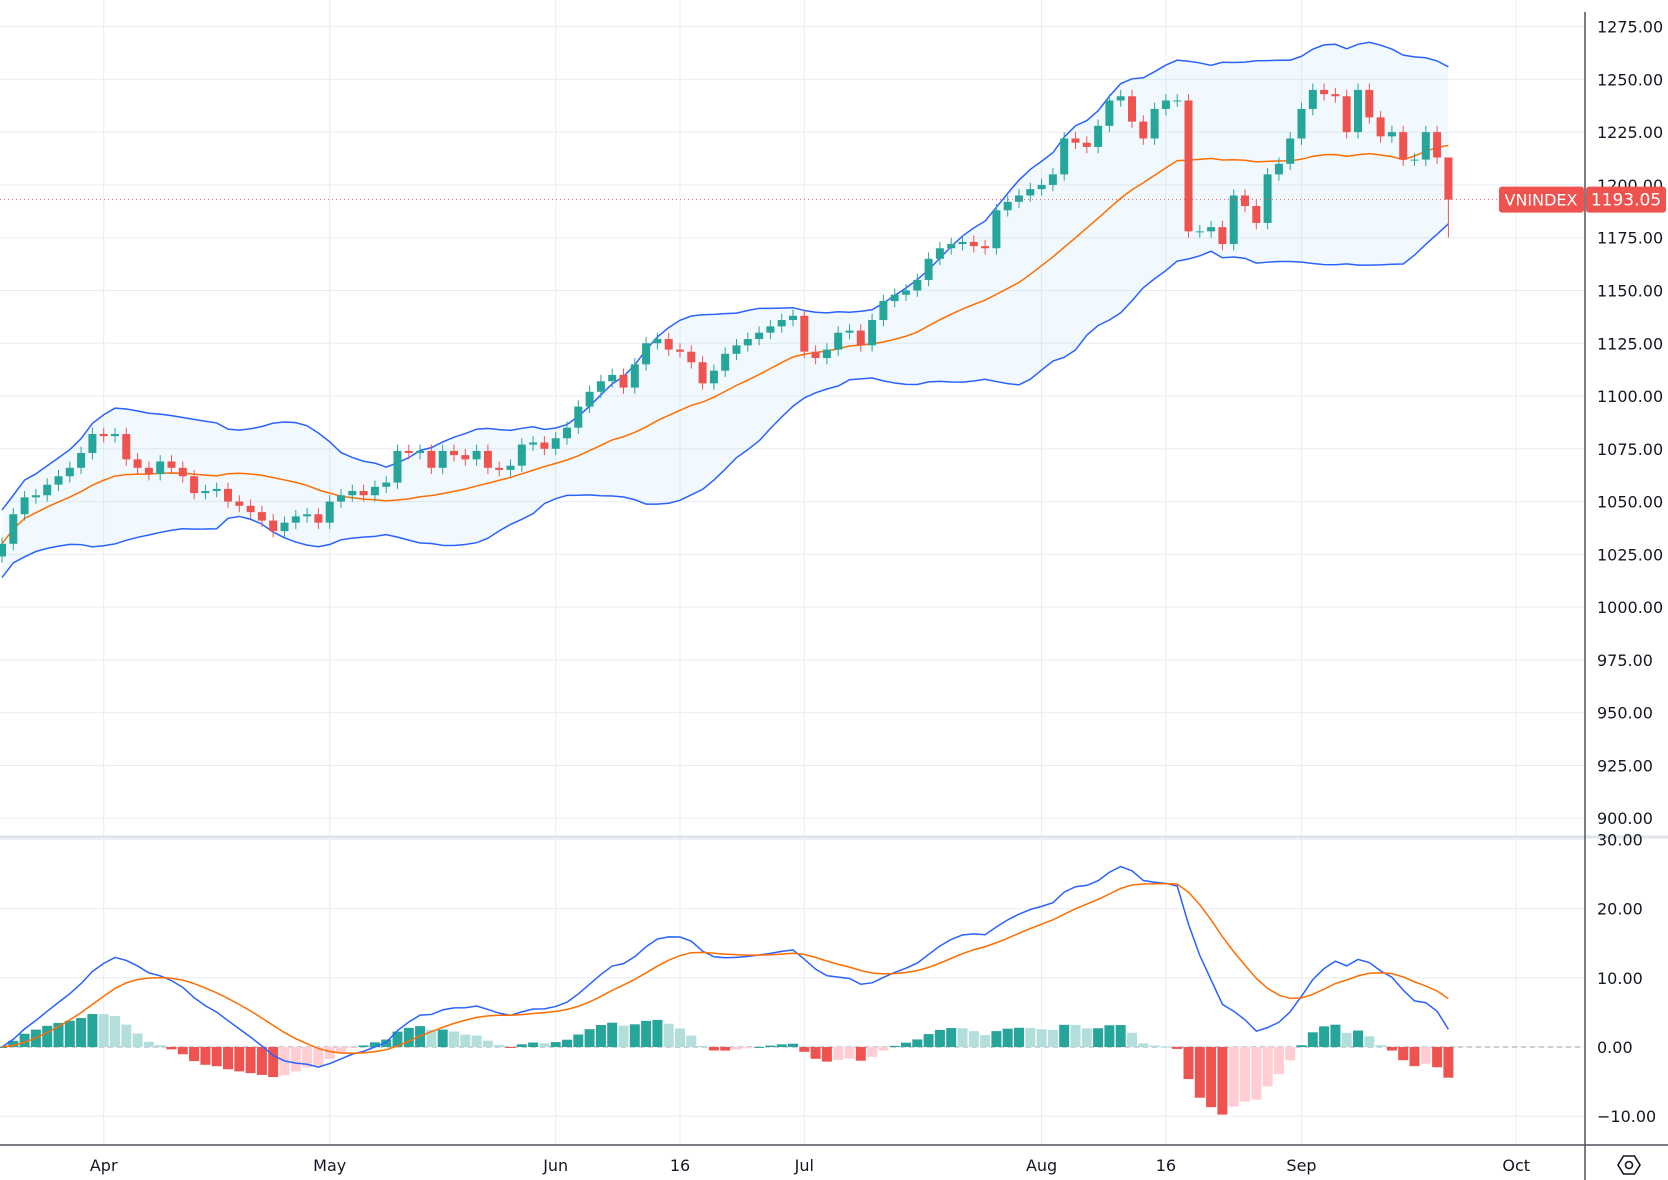  Describe the element at coordinates (1626, 199) in the screenshot. I see `last-price-background` at that location.